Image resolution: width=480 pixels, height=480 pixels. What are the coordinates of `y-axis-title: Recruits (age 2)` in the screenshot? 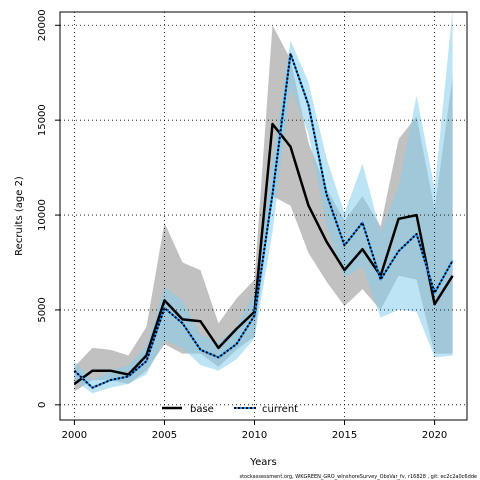 It's located at (19, 216).